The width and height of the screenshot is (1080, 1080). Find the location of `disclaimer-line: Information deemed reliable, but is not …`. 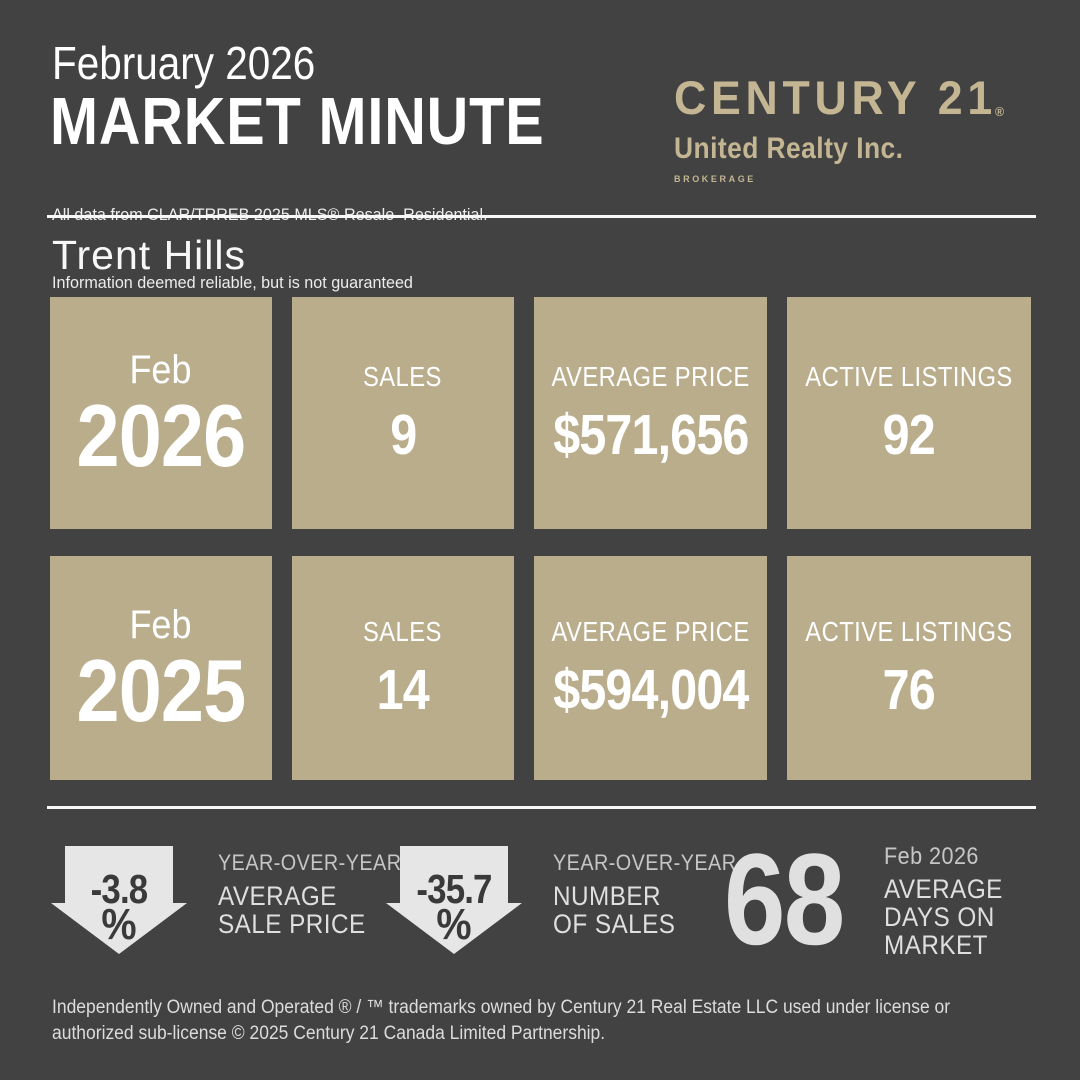

disclaimer-line: Information deemed reliable, but is not … is located at coordinates (232, 283).